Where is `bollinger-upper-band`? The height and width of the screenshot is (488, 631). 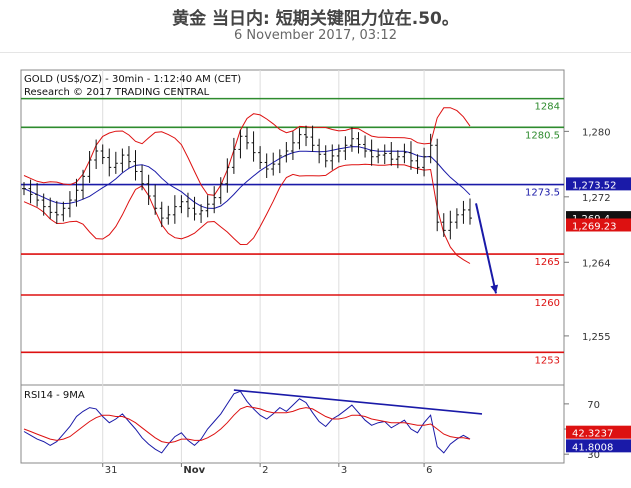
bollinger-upper-band is located at coordinates (247, 151).